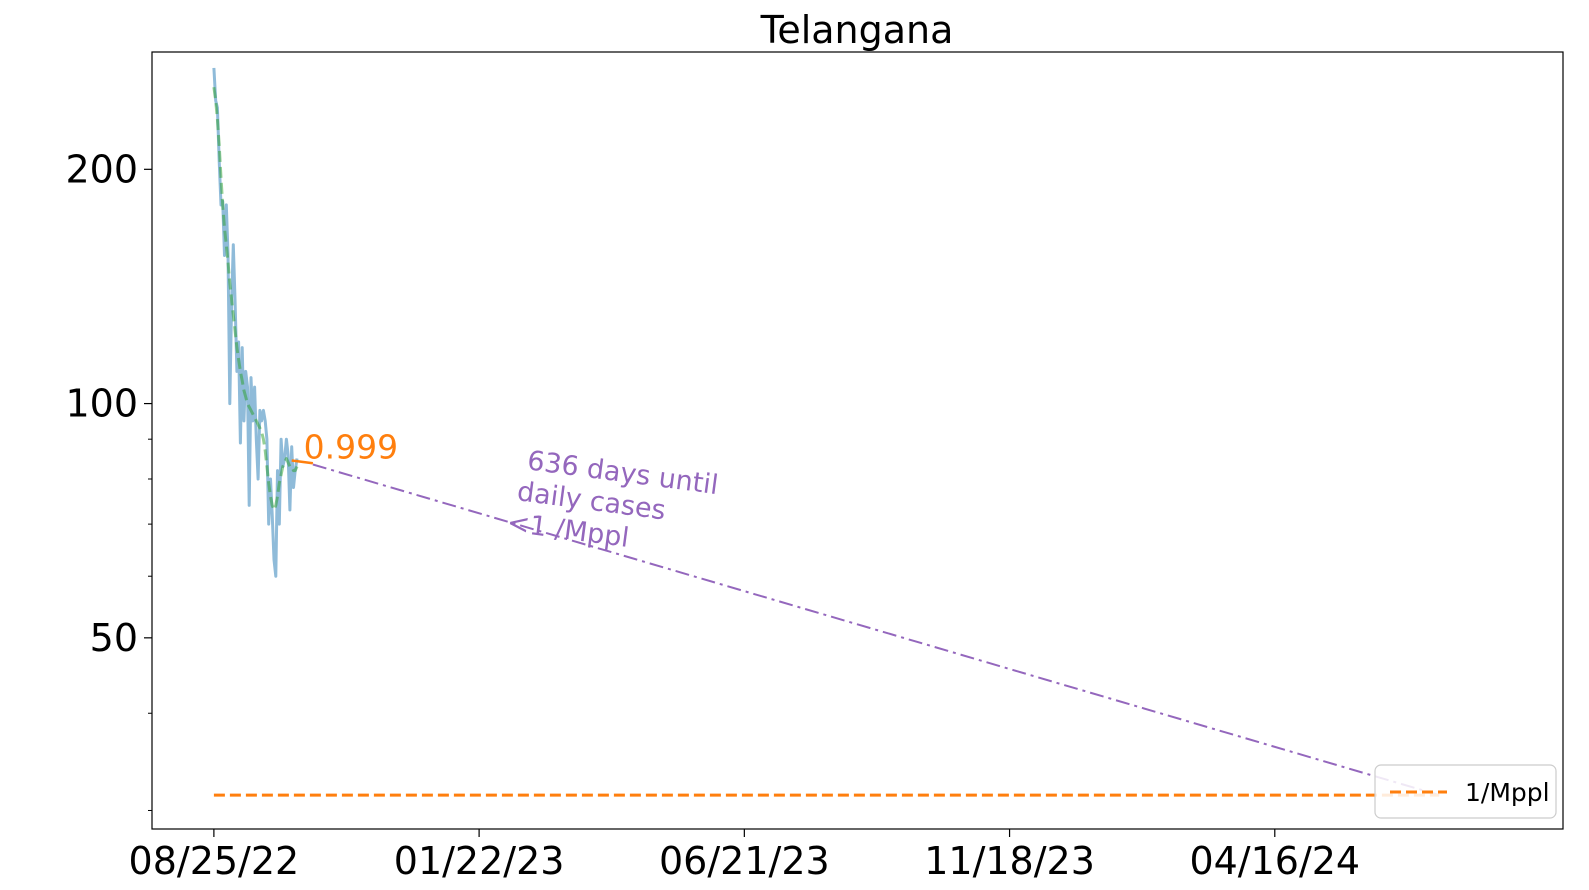 The height and width of the screenshot is (890, 1589). Describe the element at coordinates (150, 624) in the screenshot. I see `y-minor-ticks` at that location.